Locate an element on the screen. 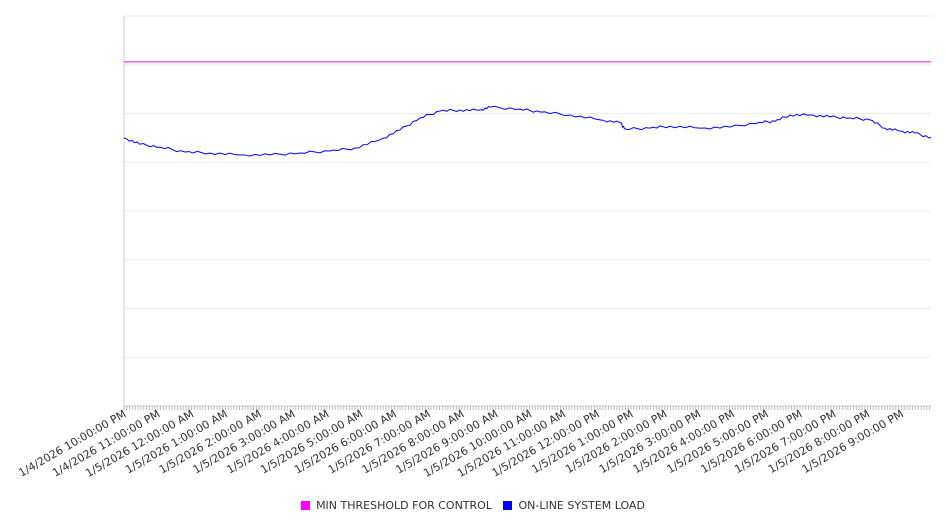 This screenshot has height=526, width=946. legend-label-system-load: ON-LINE SYSTEM LOAD is located at coordinates (581, 505).